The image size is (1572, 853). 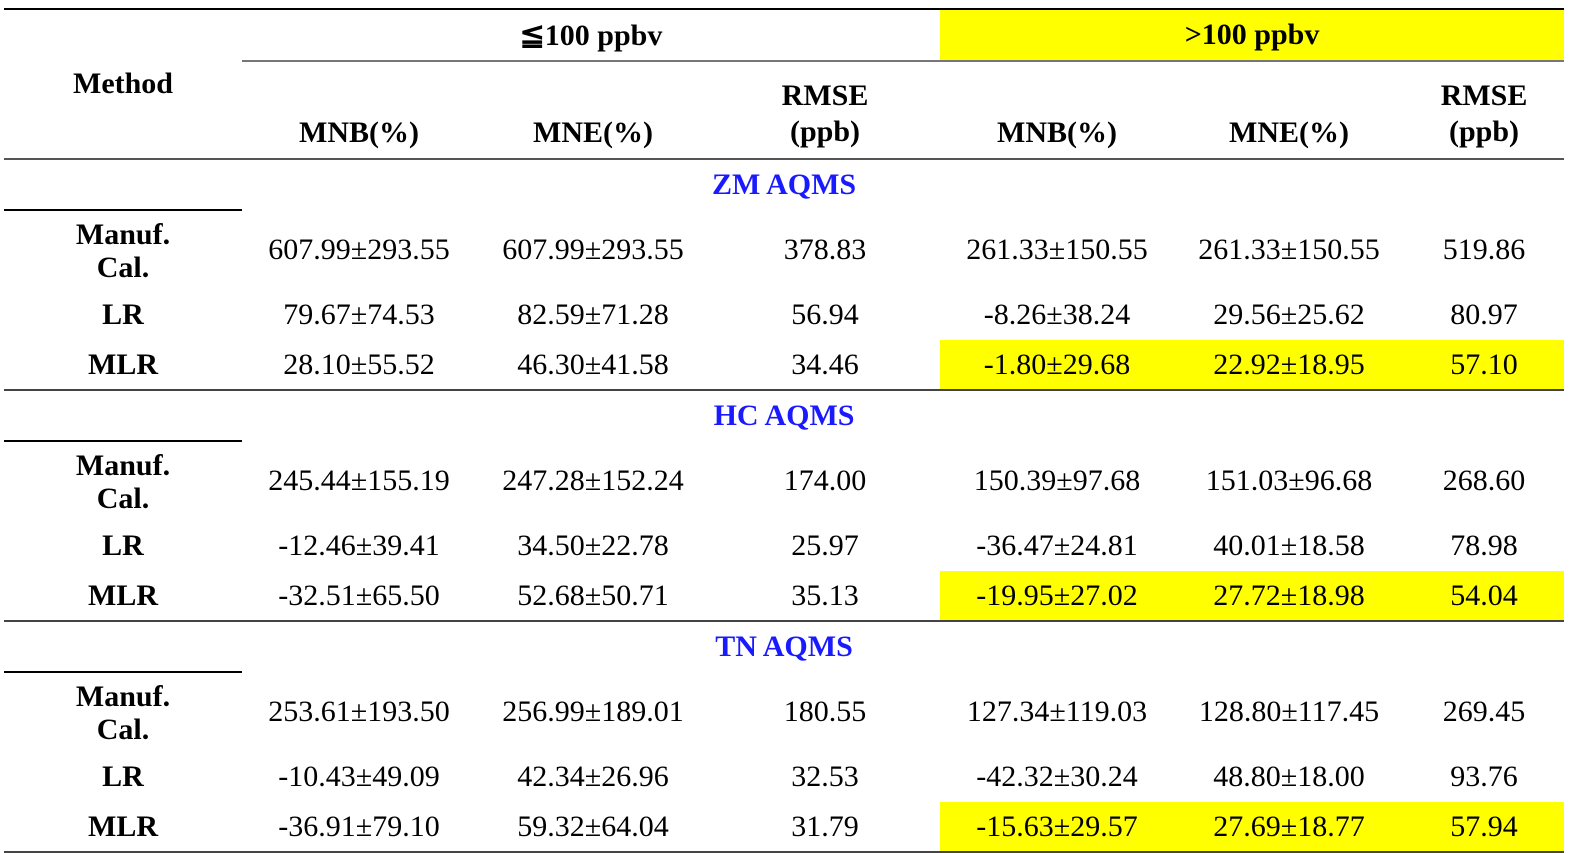 What do you see at coordinates (1289, 711) in the screenshot?
I see `cell: 128.80±117.45` at bounding box center [1289, 711].